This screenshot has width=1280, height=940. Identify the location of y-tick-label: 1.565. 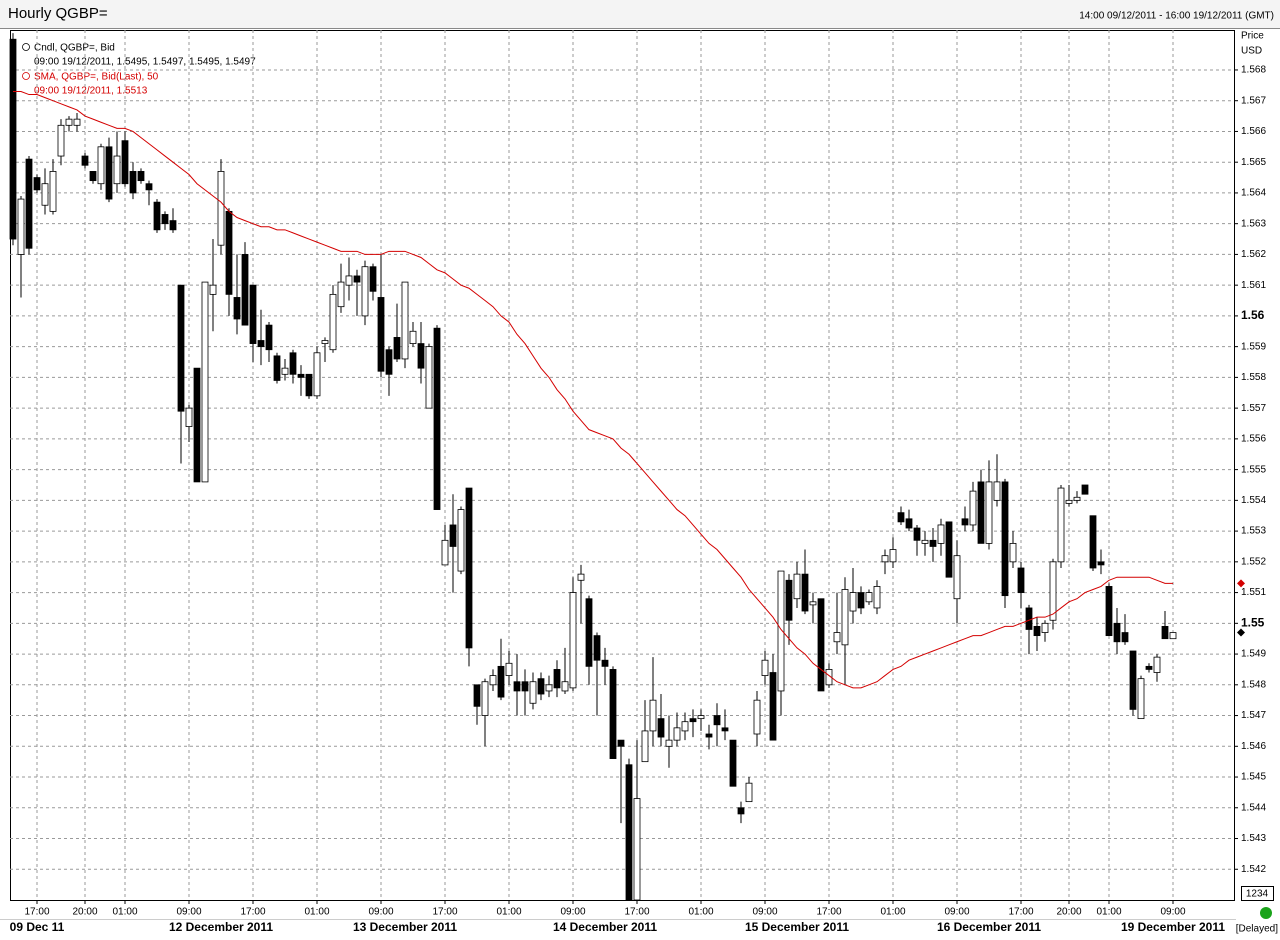
(1253, 162).